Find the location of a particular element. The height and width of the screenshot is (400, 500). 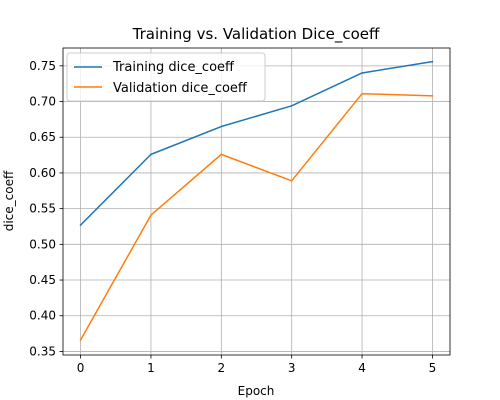

x-tick-label: 1 is located at coordinates (151, 368).